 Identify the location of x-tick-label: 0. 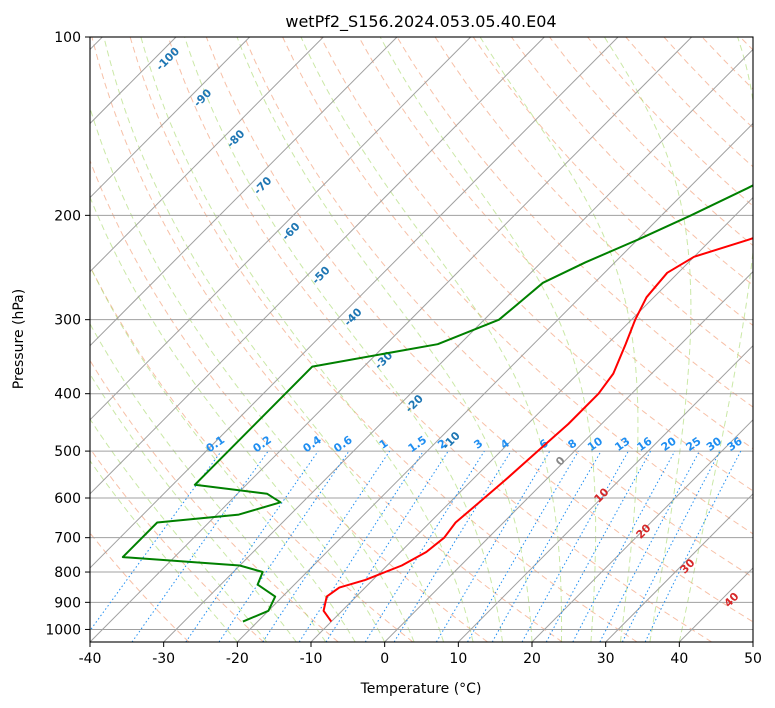
(384, 659).